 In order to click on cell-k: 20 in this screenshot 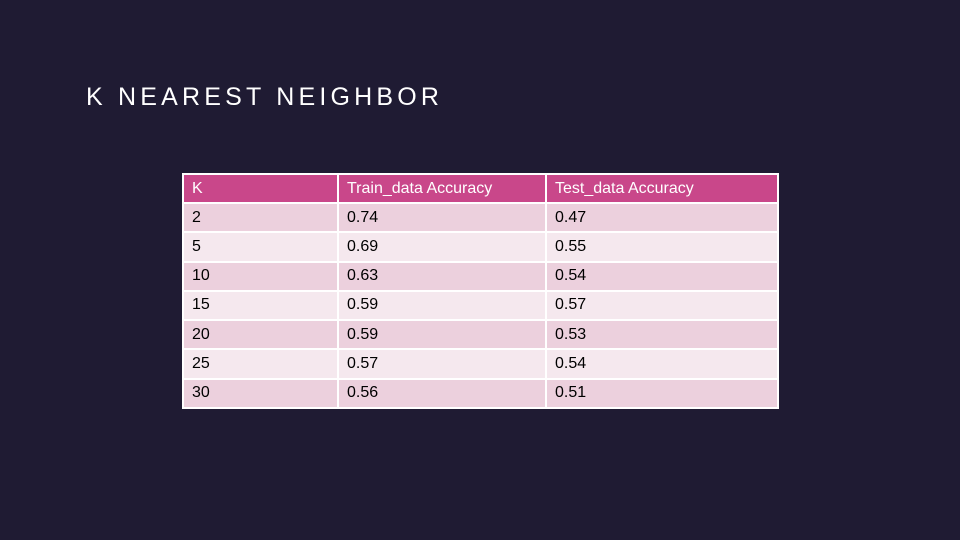, I will do `click(260, 335)`.